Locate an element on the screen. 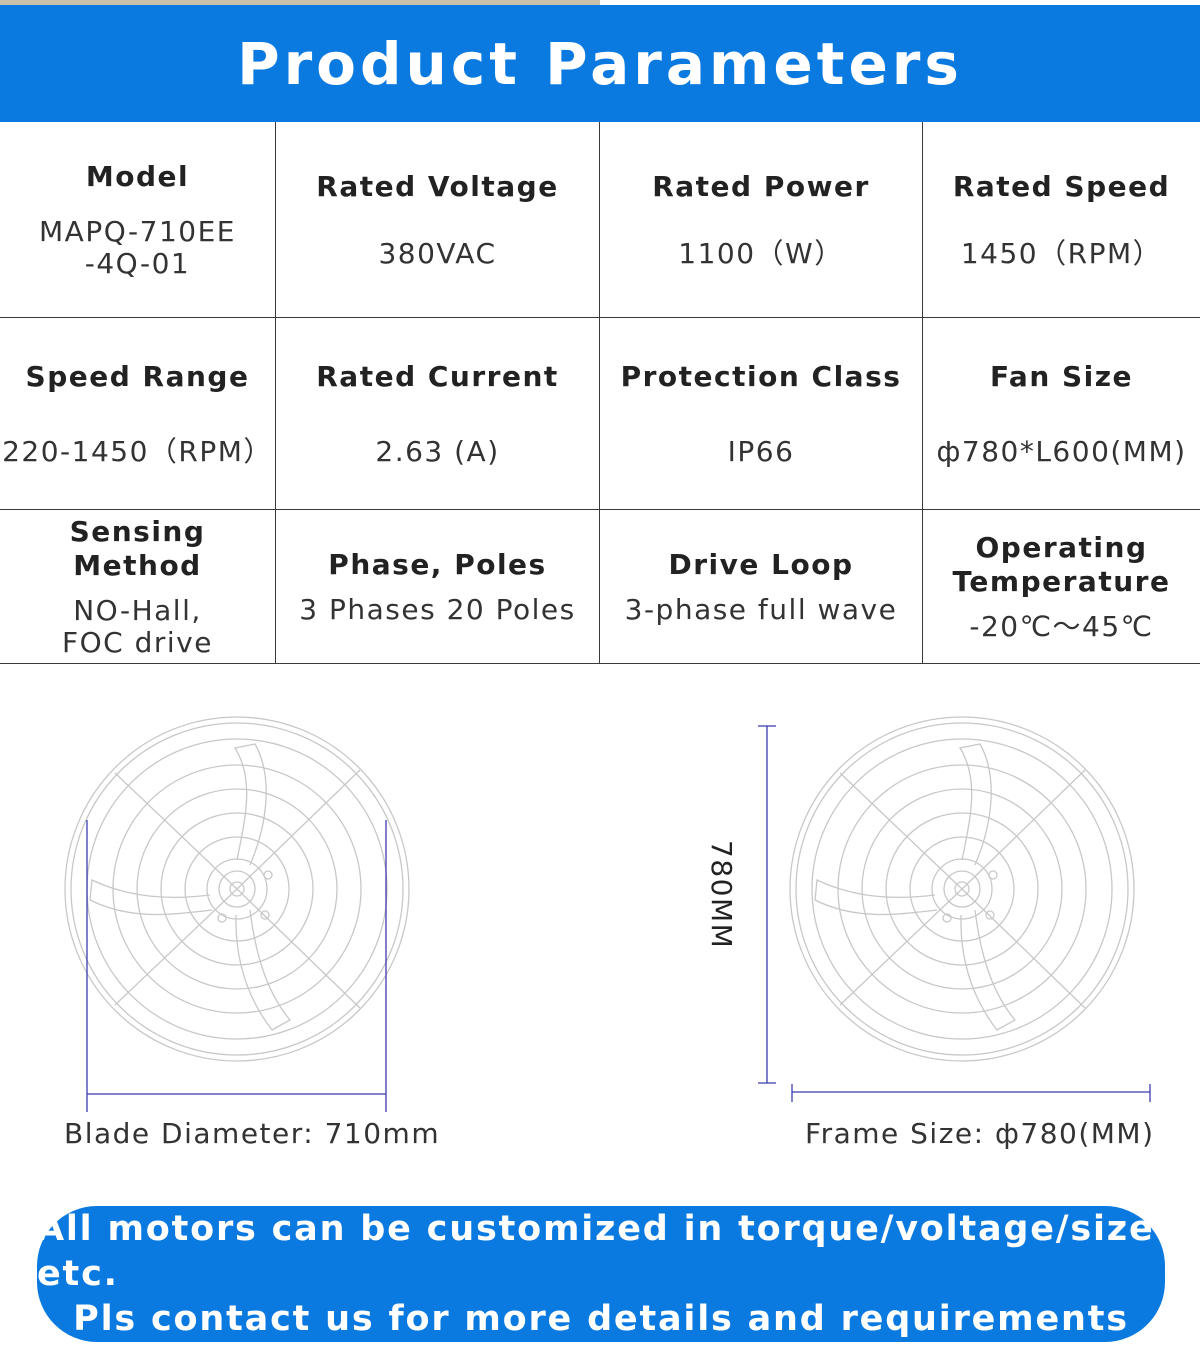 This screenshot has width=1200, height=1360. page-title: Product Parameters is located at coordinates (600, 63).